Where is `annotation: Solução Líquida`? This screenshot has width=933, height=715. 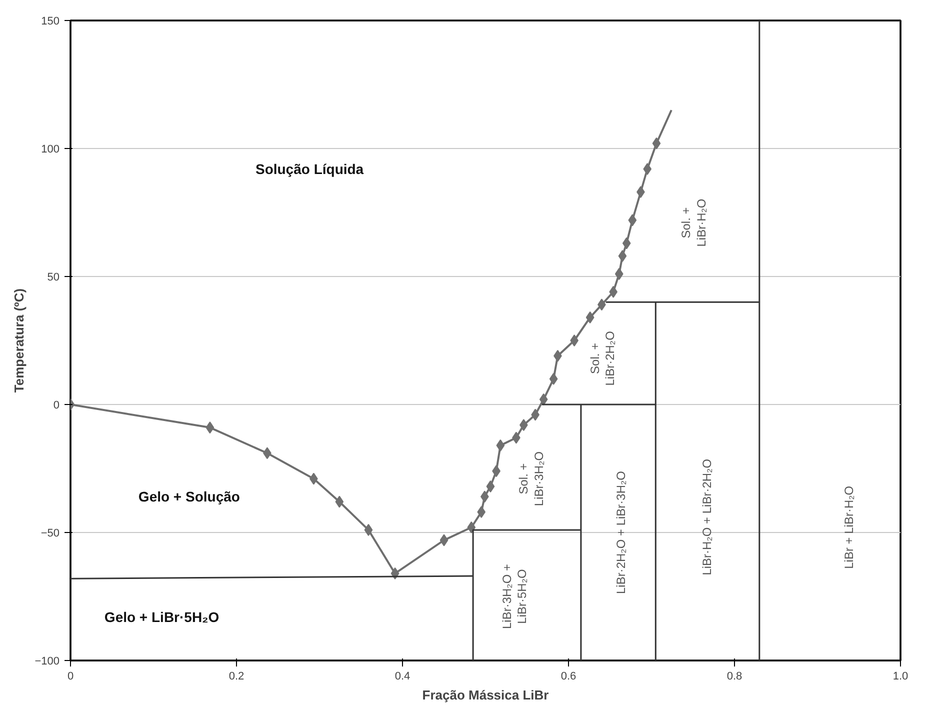 annotation: Solução Líquida is located at coordinates (309, 168).